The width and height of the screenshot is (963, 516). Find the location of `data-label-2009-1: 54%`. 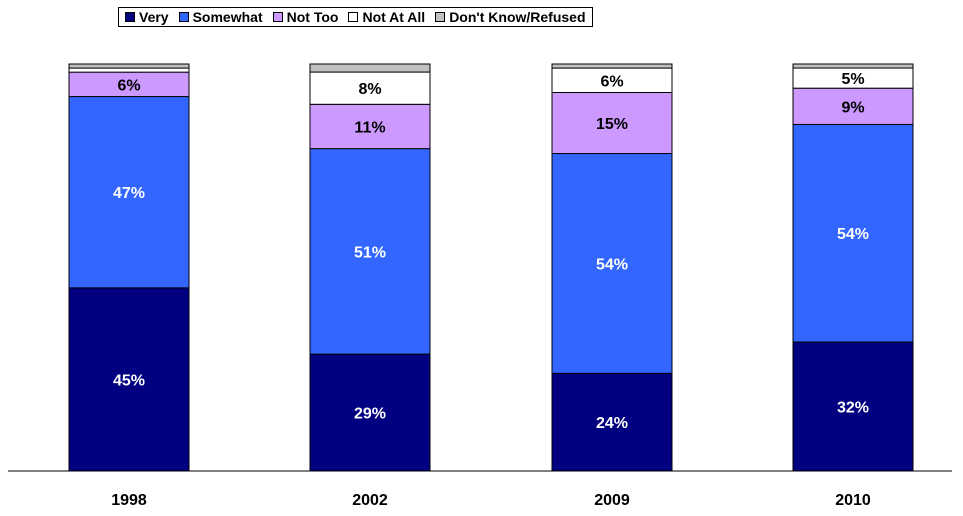

data-label-2009-1: 54% is located at coordinates (612, 264).